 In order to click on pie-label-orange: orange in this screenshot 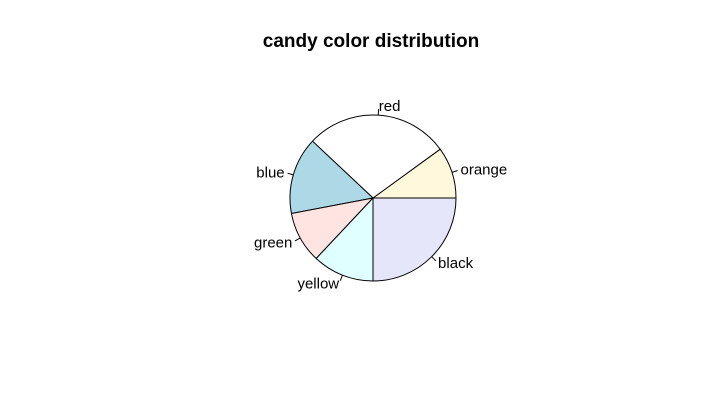, I will do `click(484, 170)`.